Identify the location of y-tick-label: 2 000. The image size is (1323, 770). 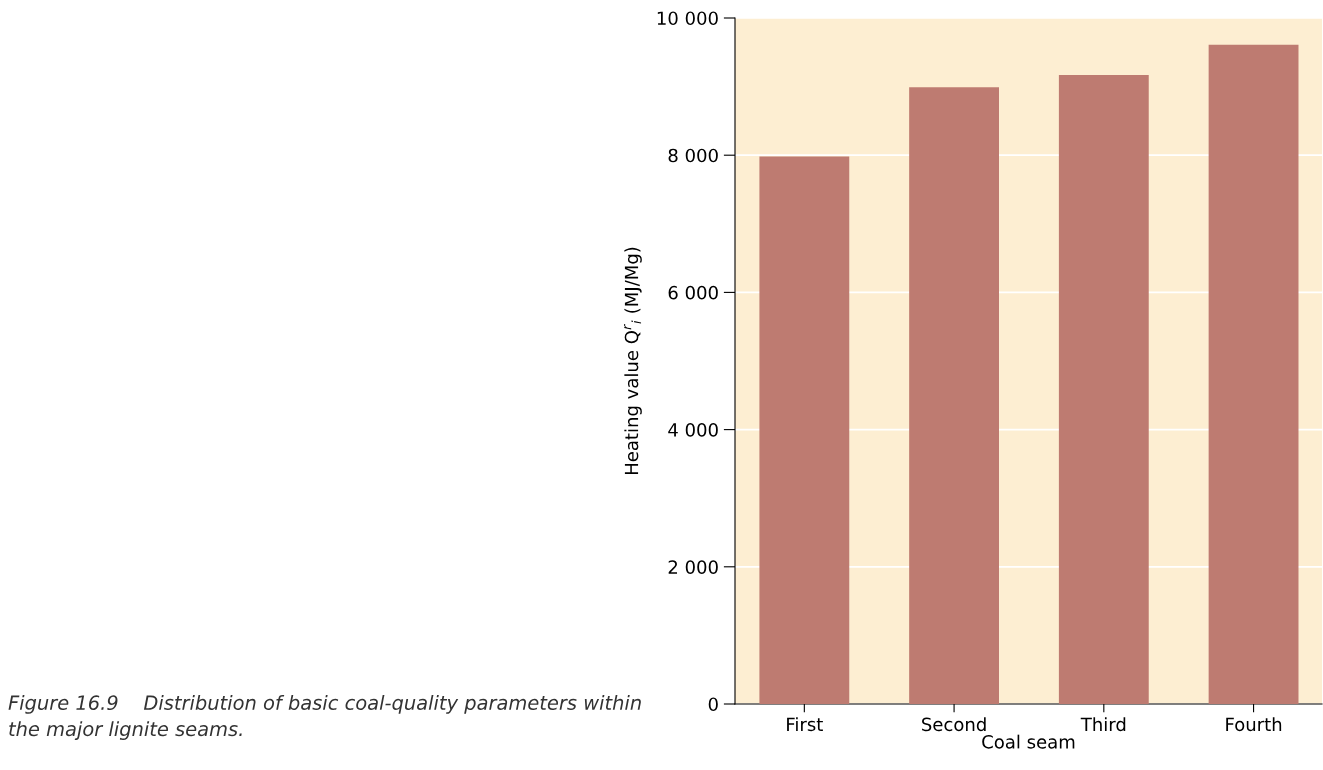
(693, 567).